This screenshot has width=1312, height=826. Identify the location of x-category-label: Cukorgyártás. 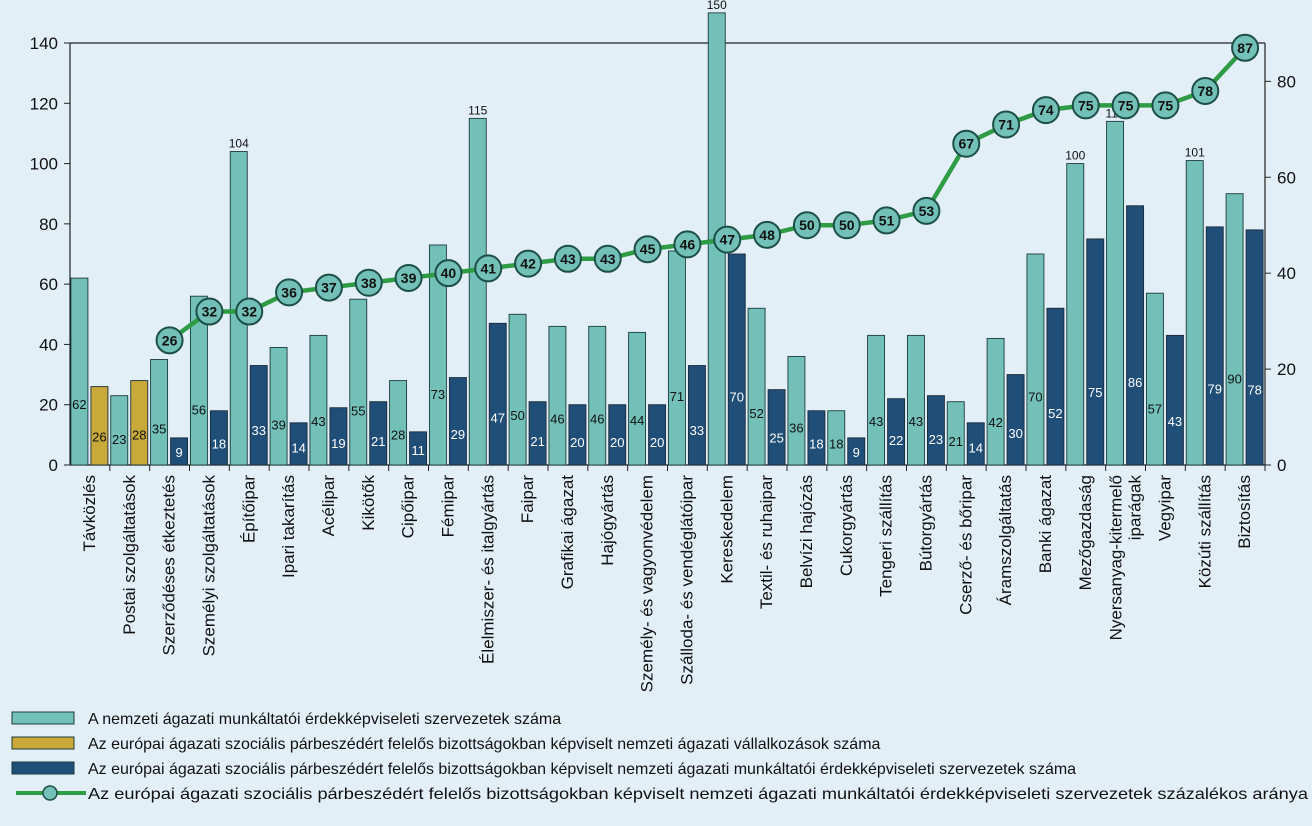
(846, 525).